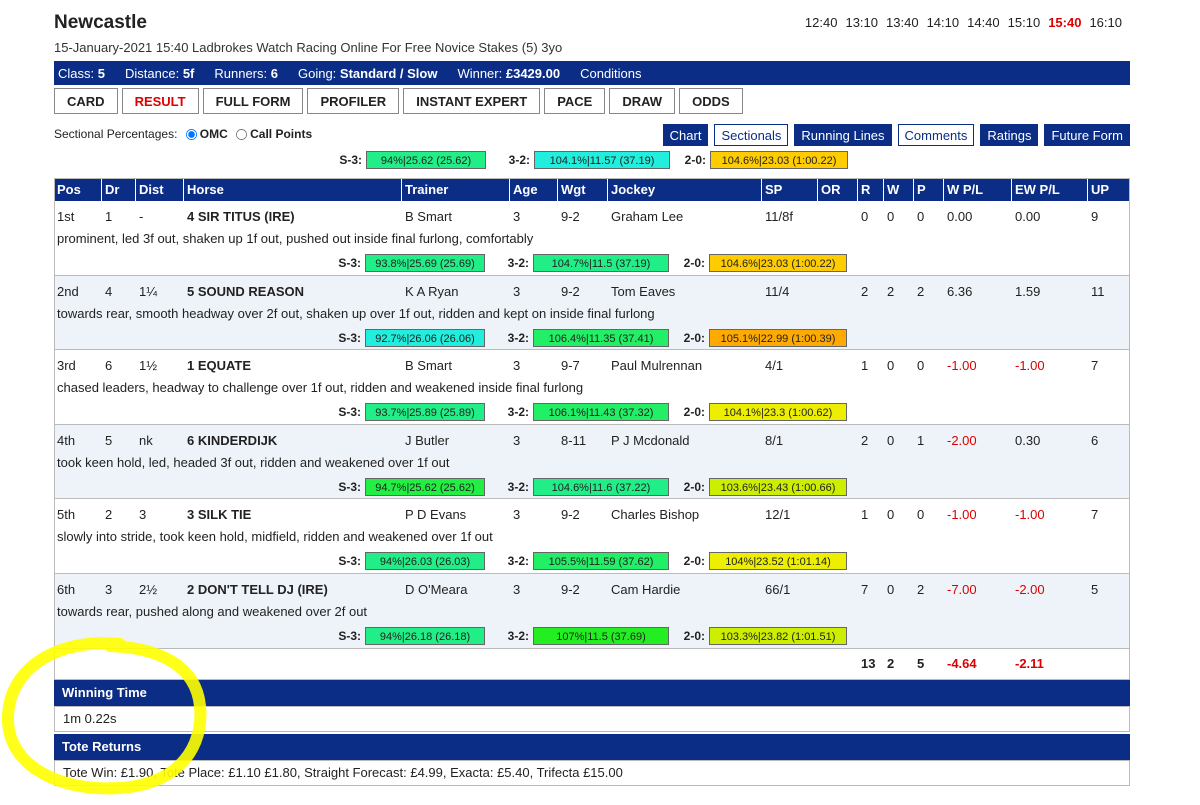 The height and width of the screenshot is (805, 1200). What do you see at coordinates (109, 216) in the screenshot?
I see `cell-dr: 1` at bounding box center [109, 216].